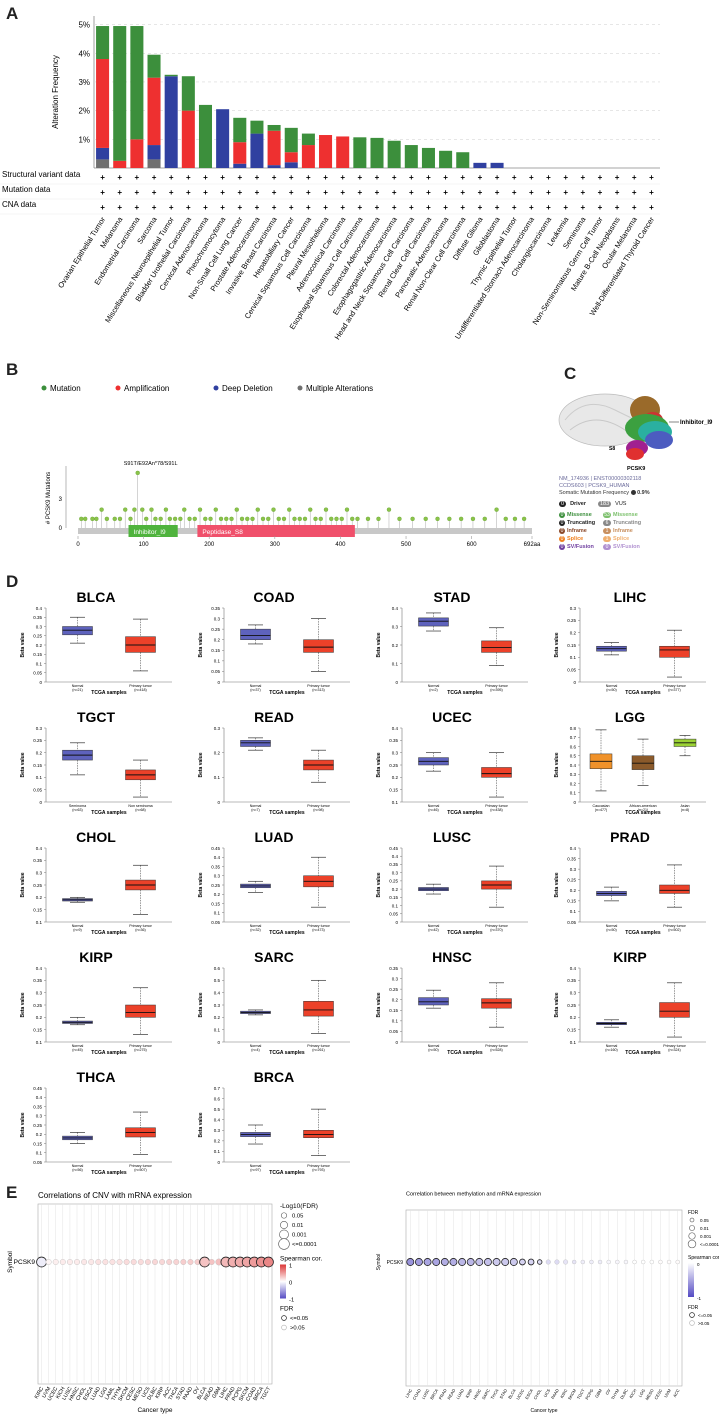 Image resolution: width=719 pixels, height=1417 pixels. Describe the element at coordinates (274, 717) in the screenshot. I see `boxplot-title: READ` at that location.